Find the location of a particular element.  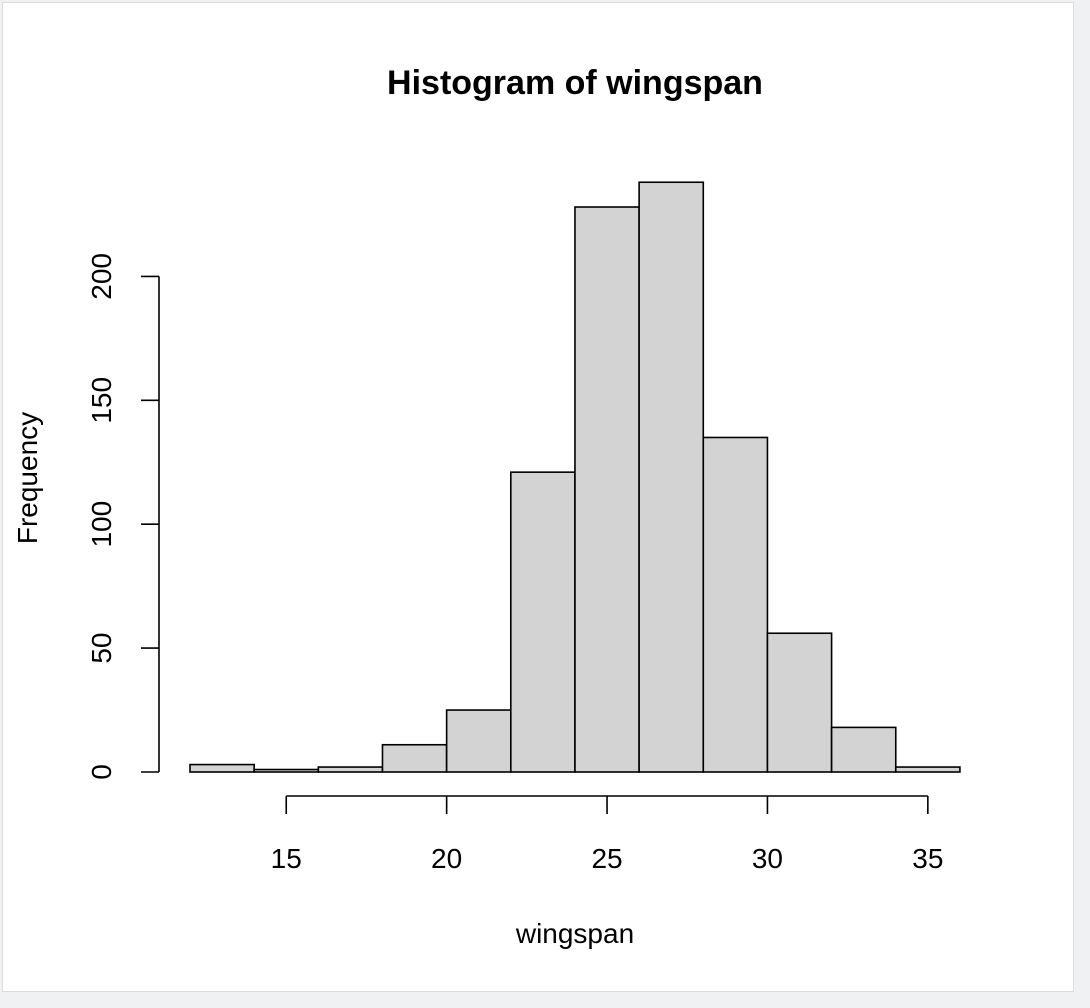

x-tick-label: 20 is located at coordinates (446, 858).